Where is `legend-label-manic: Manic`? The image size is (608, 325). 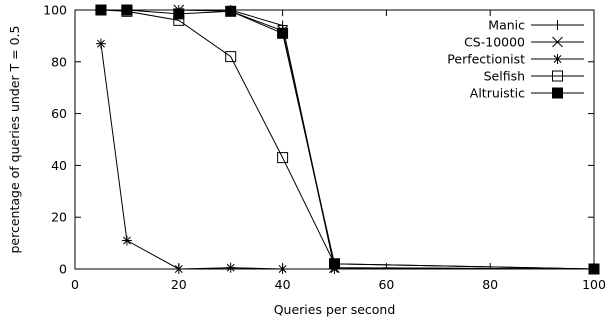 legend-label-manic: Manic is located at coordinates (506, 25).